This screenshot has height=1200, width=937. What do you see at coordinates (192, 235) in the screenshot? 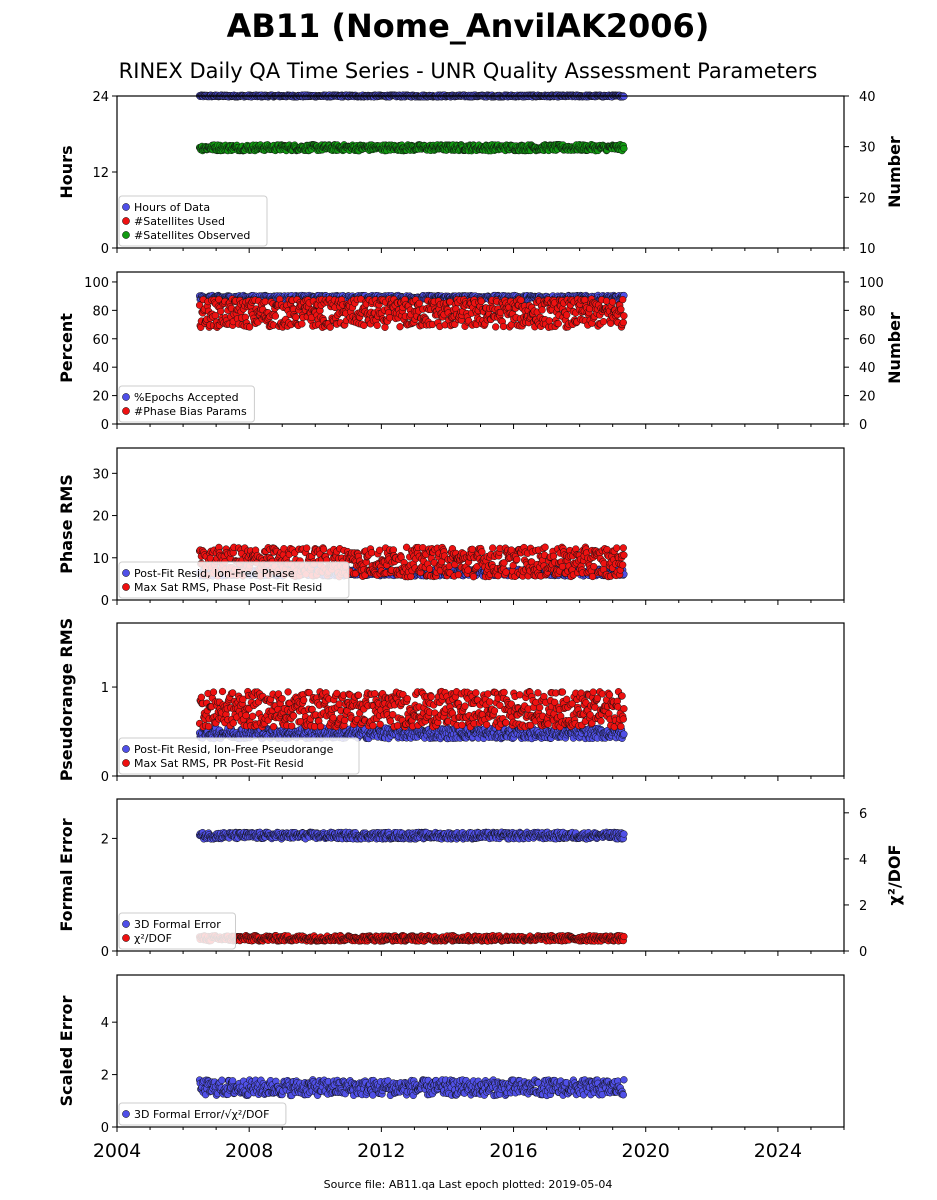
I see `legend-label: #Satellites Observed` at bounding box center [192, 235].